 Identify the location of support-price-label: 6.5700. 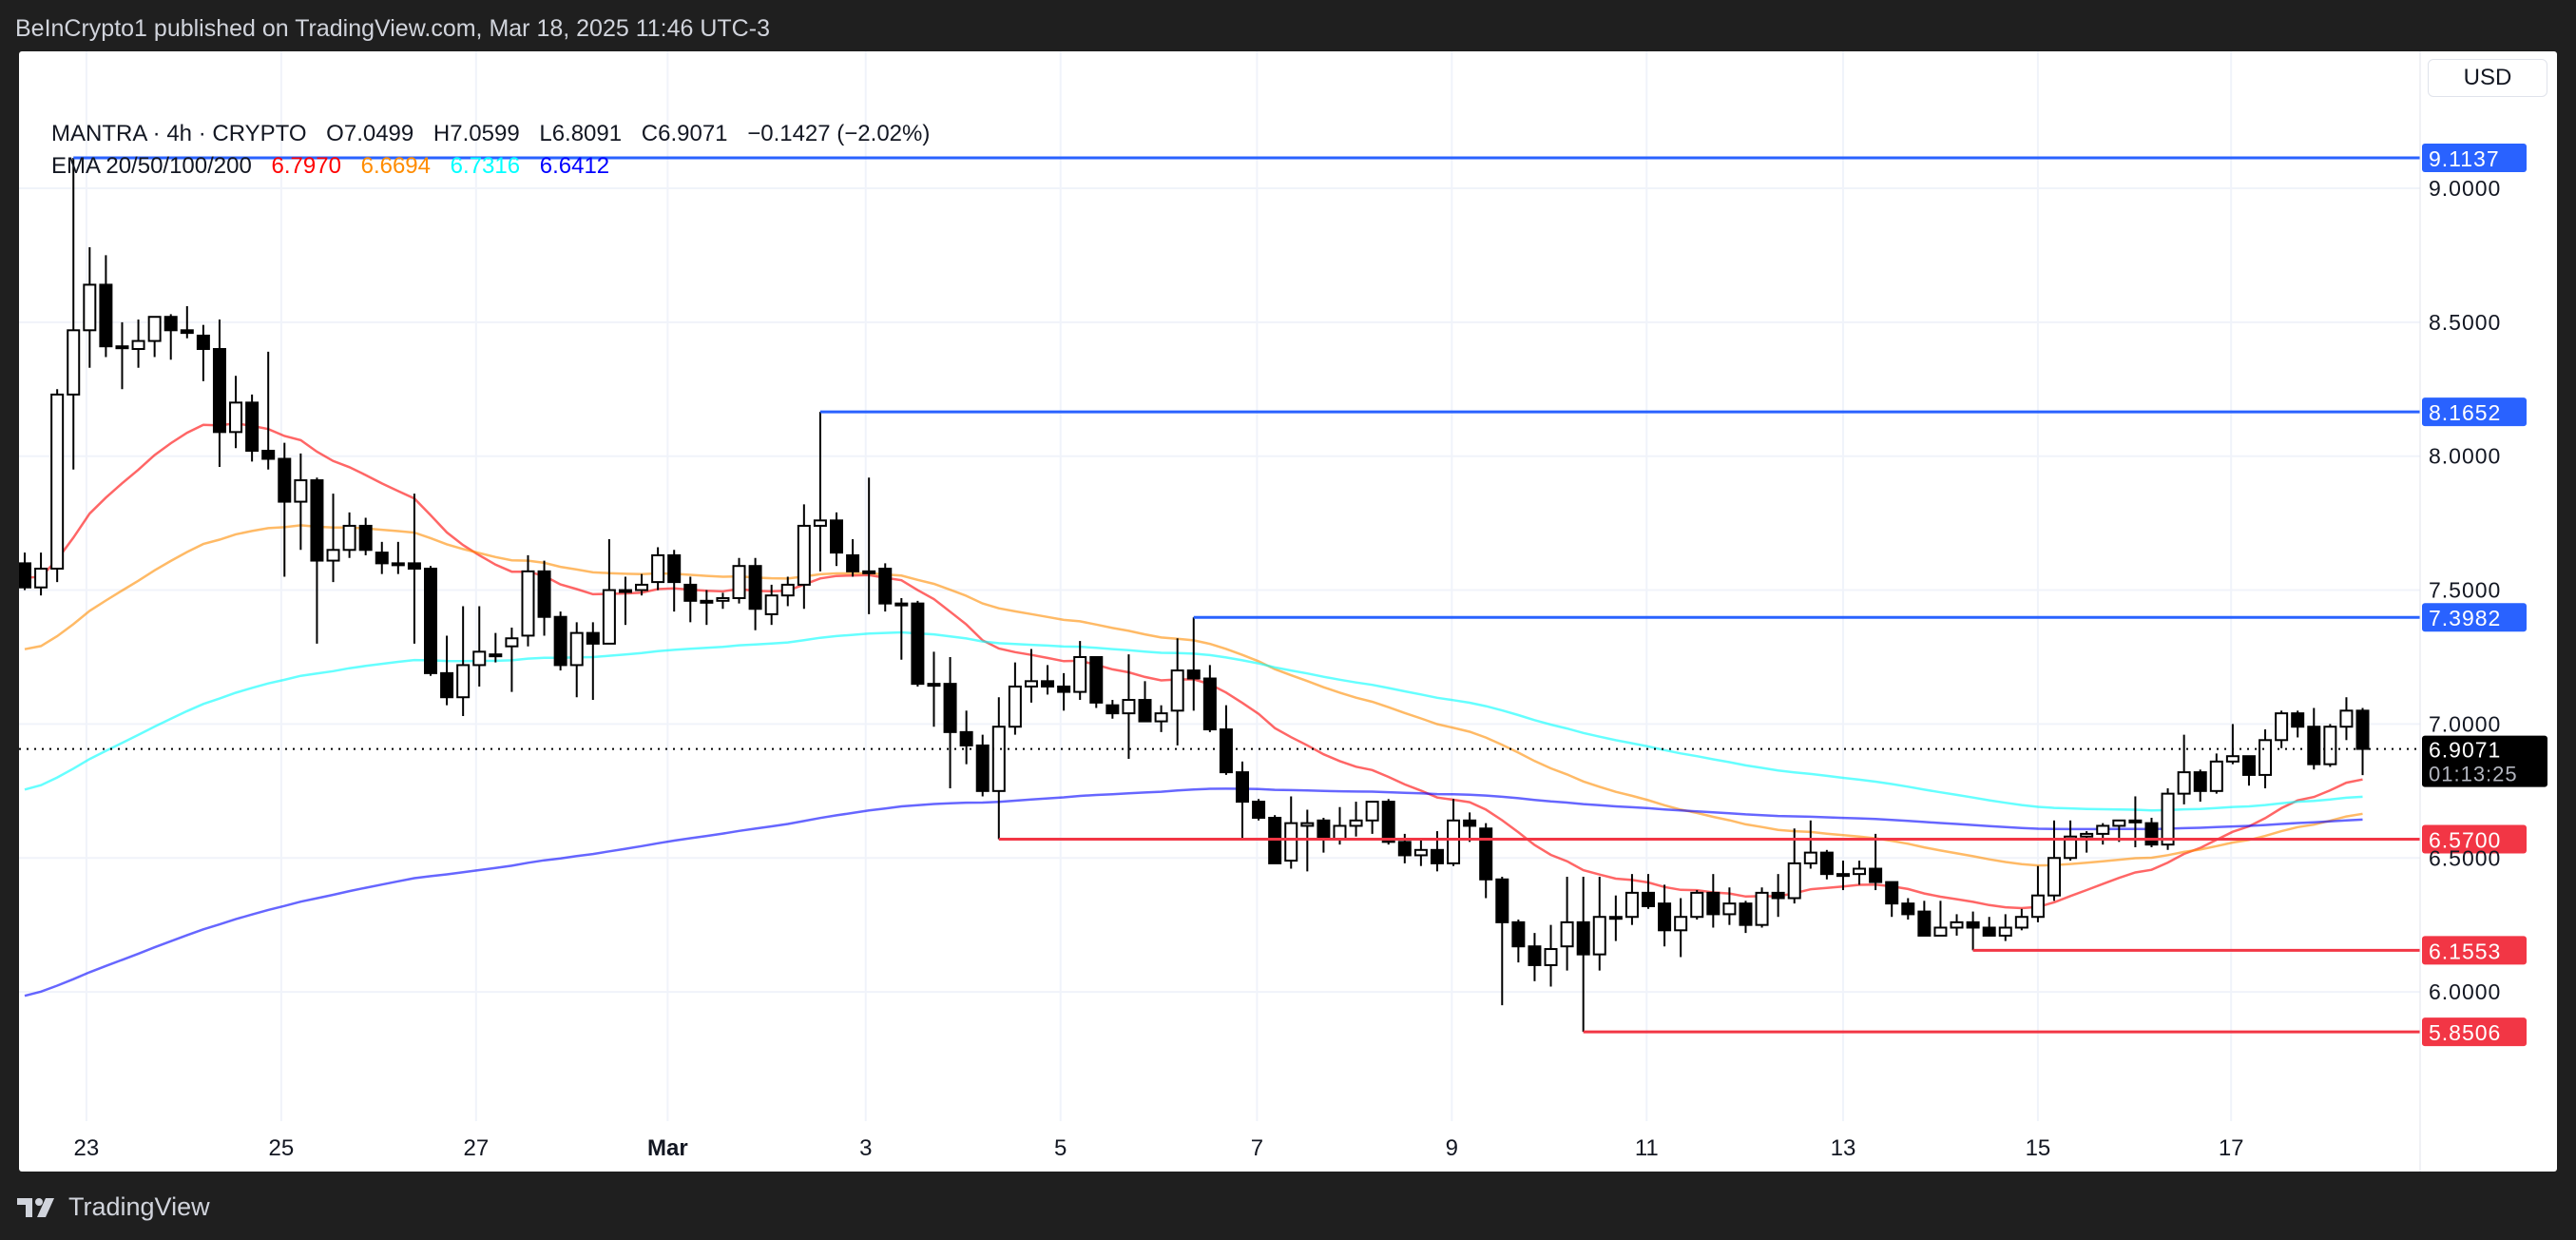
(2465, 840).